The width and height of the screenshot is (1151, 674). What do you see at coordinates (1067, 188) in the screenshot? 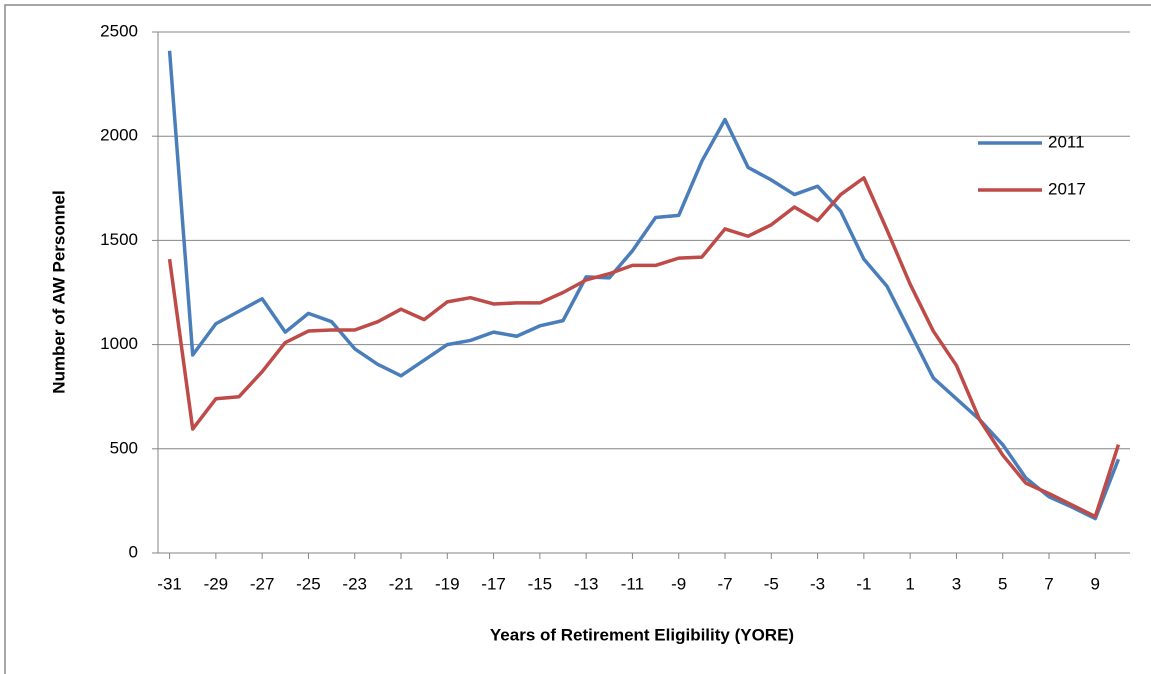
I see `legend-label: 2017` at bounding box center [1067, 188].